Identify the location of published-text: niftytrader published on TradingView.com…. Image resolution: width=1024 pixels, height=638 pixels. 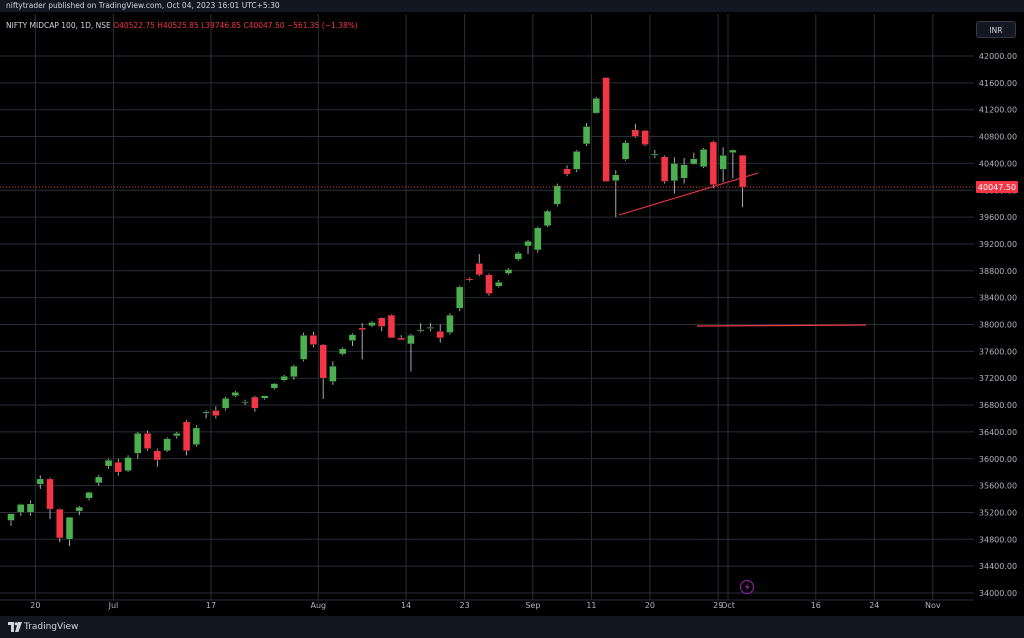
(143, 5).